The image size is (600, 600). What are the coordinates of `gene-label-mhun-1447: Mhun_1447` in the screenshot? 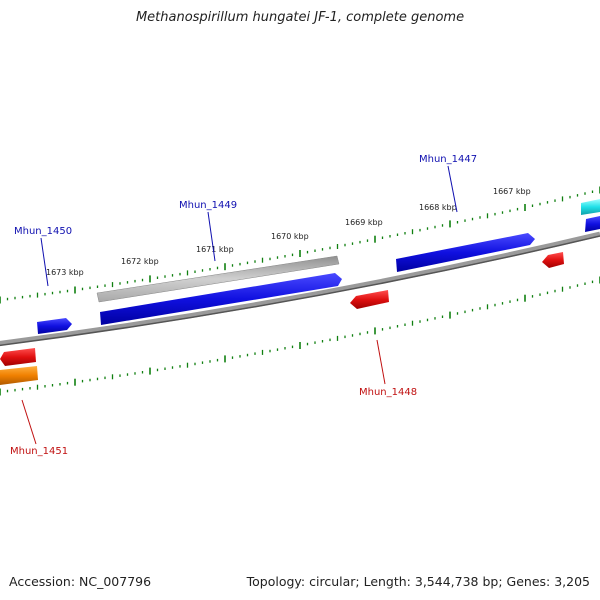 It's located at (448, 159).